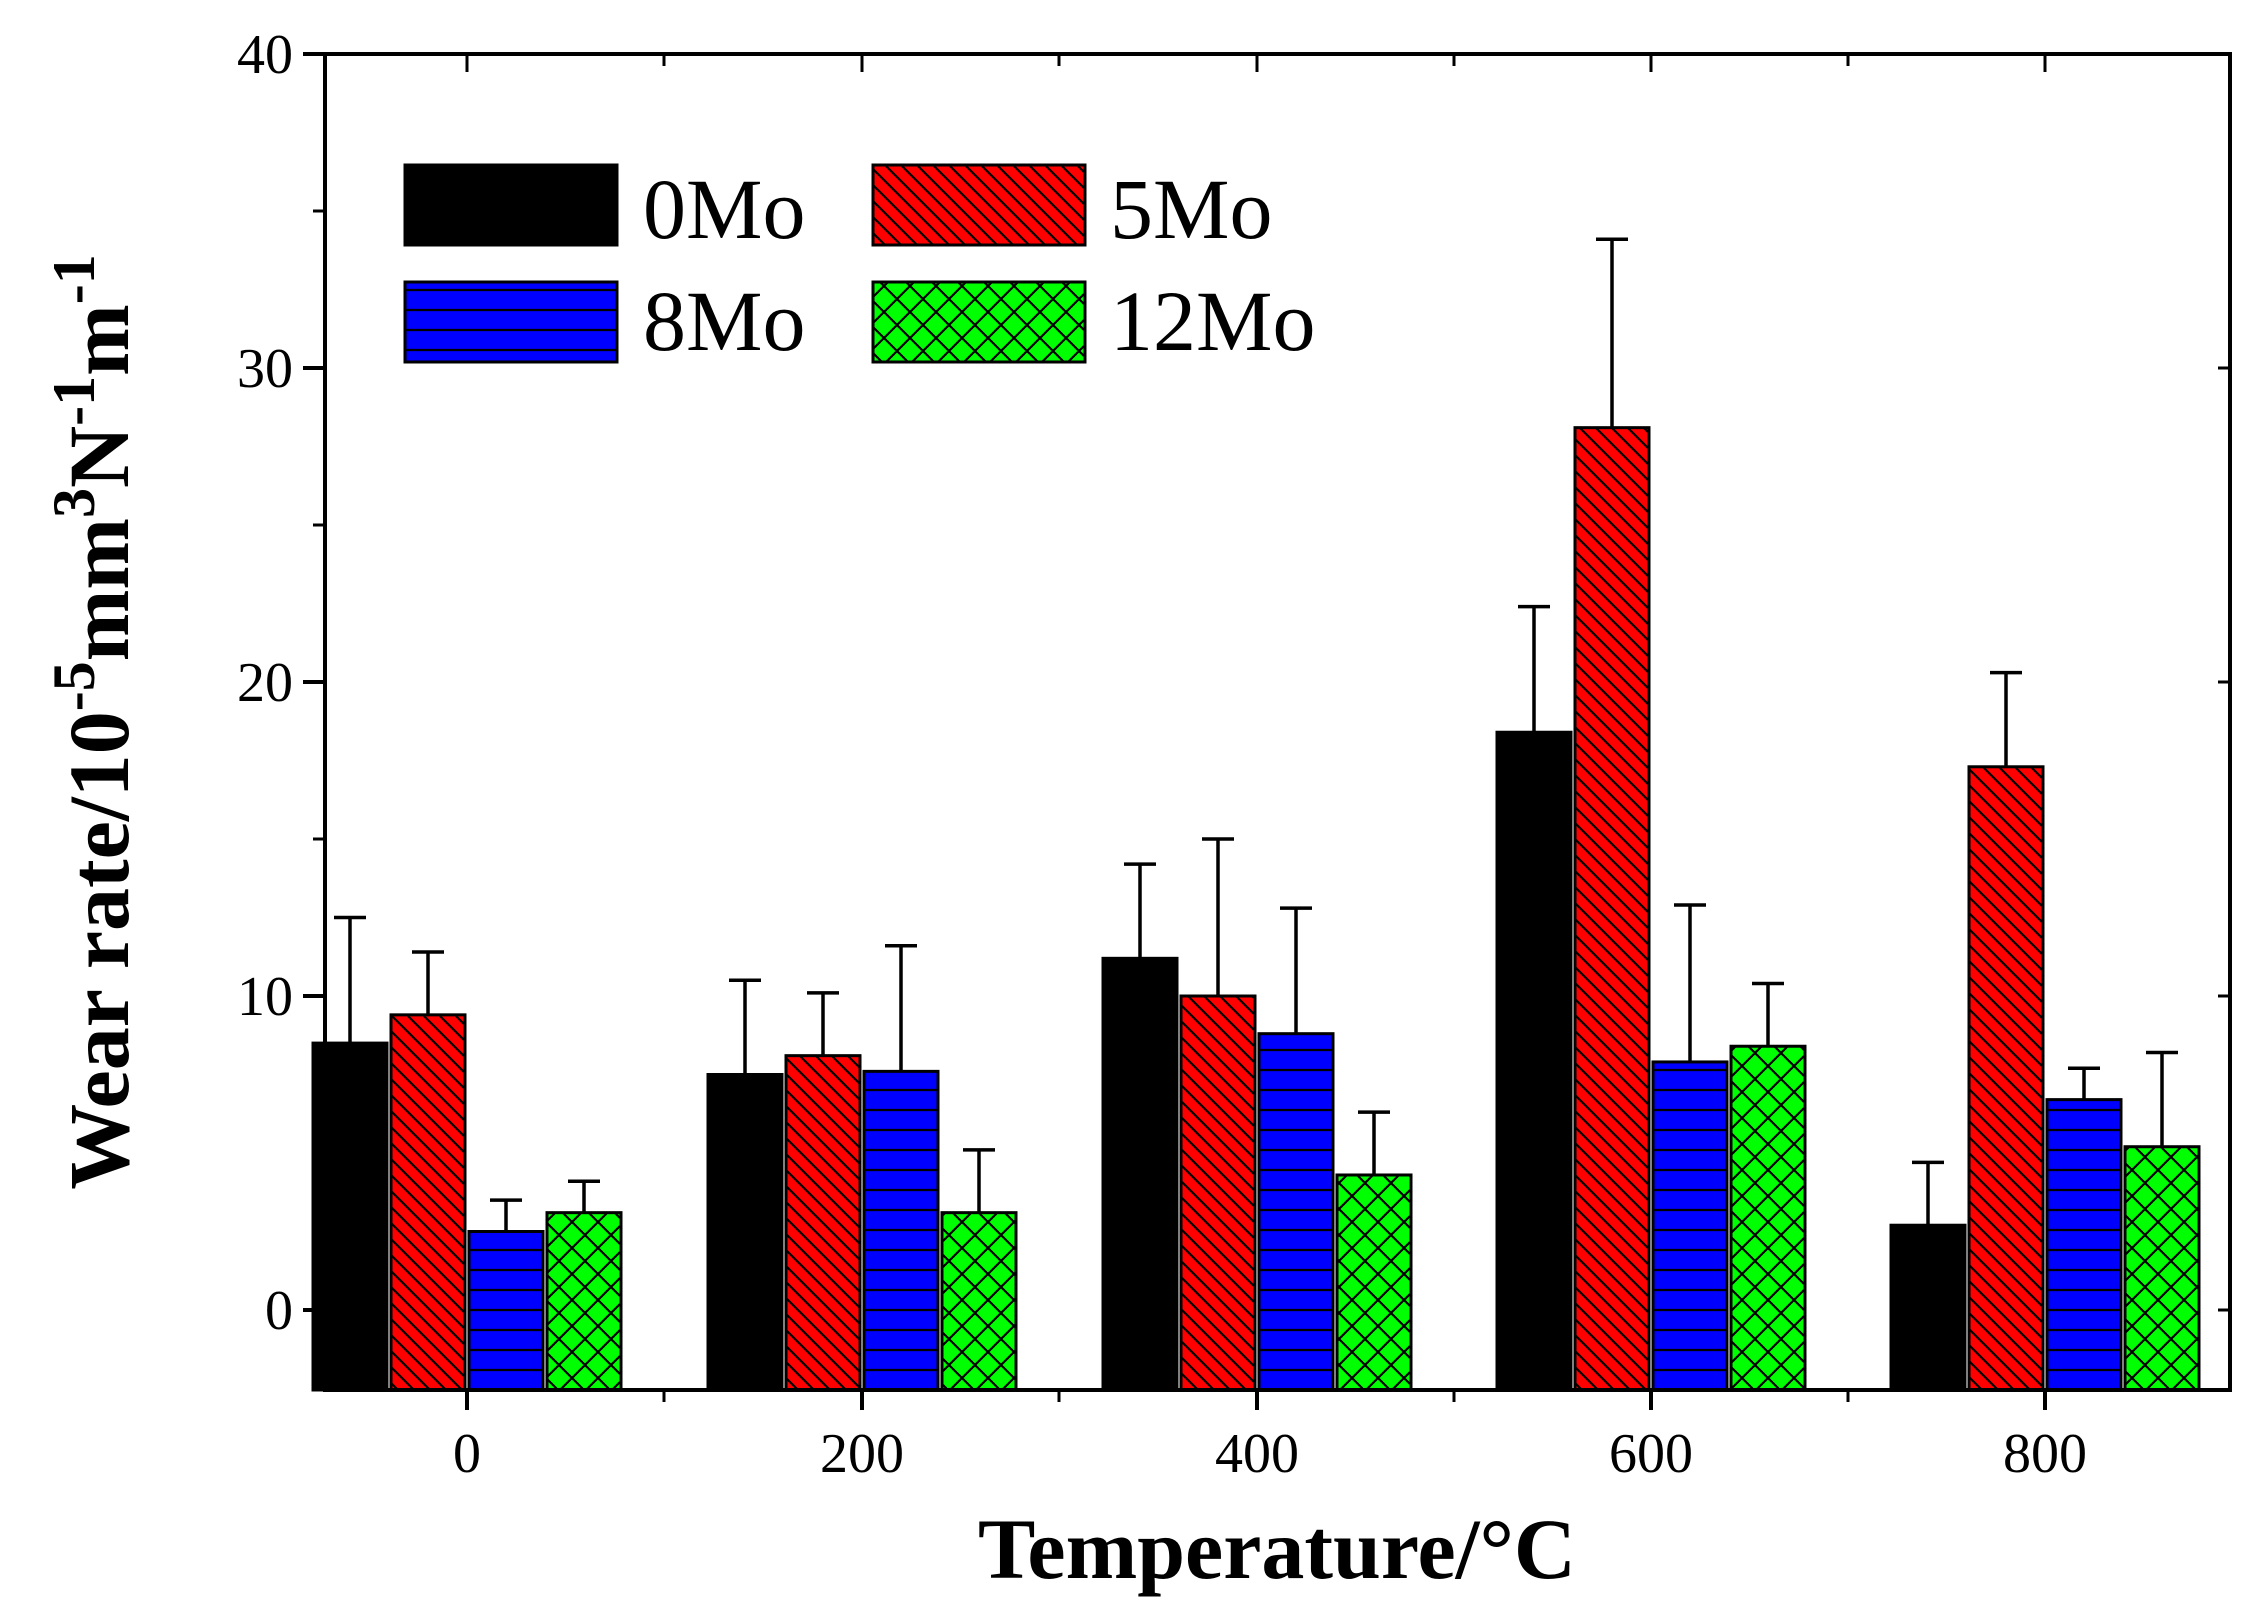  Describe the element at coordinates (467, 1454) in the screenshot. I see `x-tick-label: 0` at that location.